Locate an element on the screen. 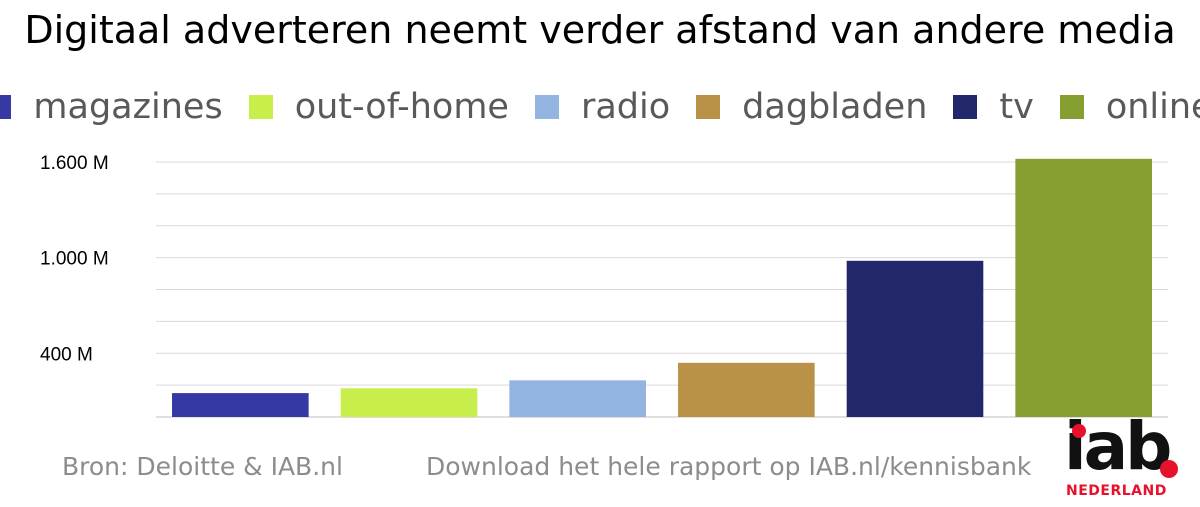 The width and height of the screenshot is (1200, 507). legend-label: online is located at coordinates (1152, 107).